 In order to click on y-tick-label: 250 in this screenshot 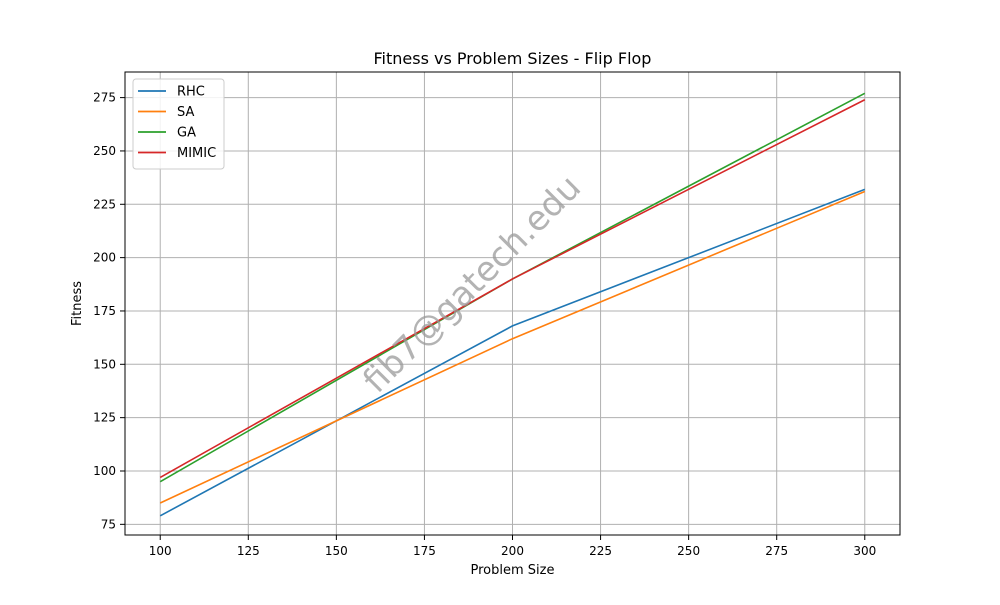, I will do `click(104, 151)`.